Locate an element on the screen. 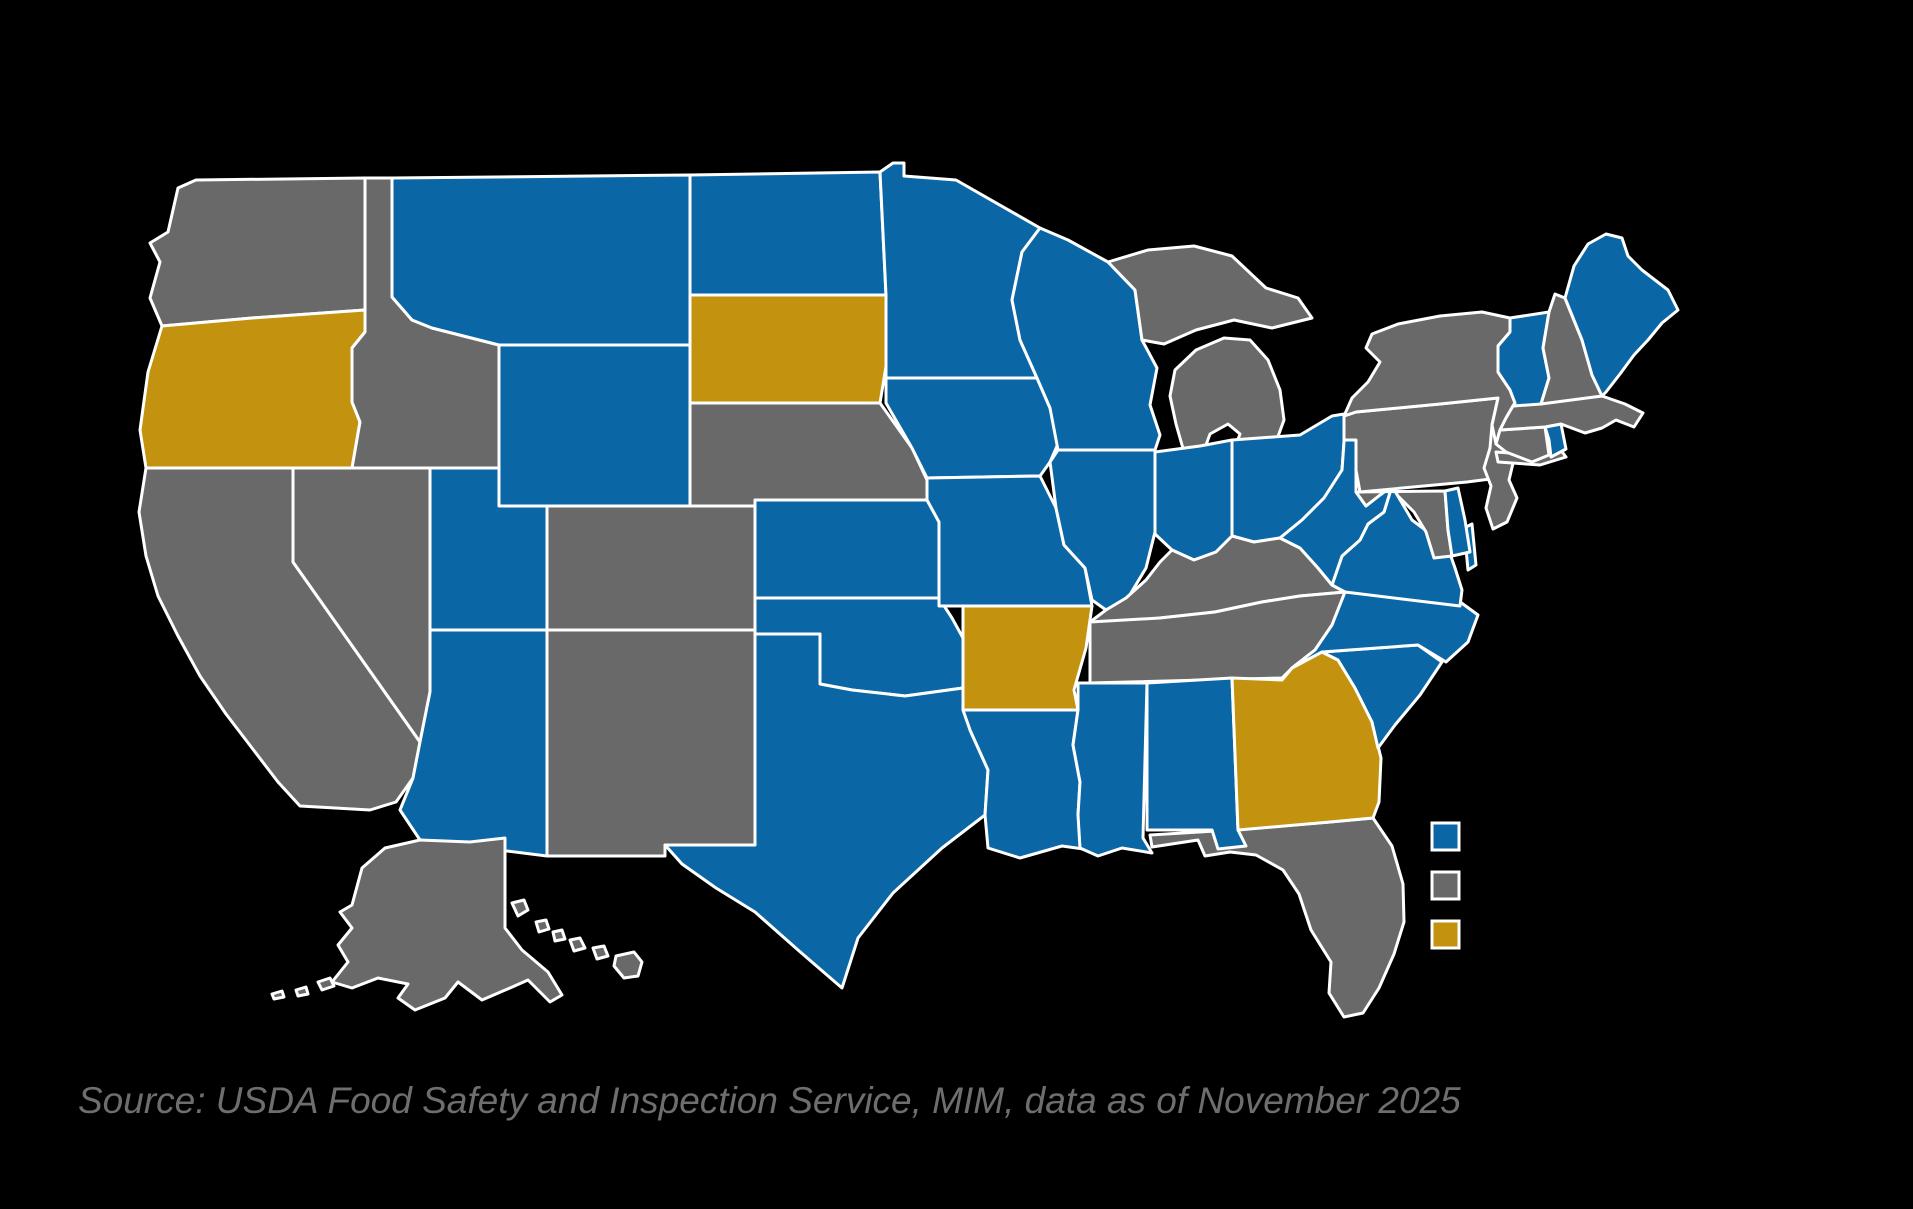 This screenshot has height=1209, width=1913. state-wisconsin is located at coordinates (1086, 339).